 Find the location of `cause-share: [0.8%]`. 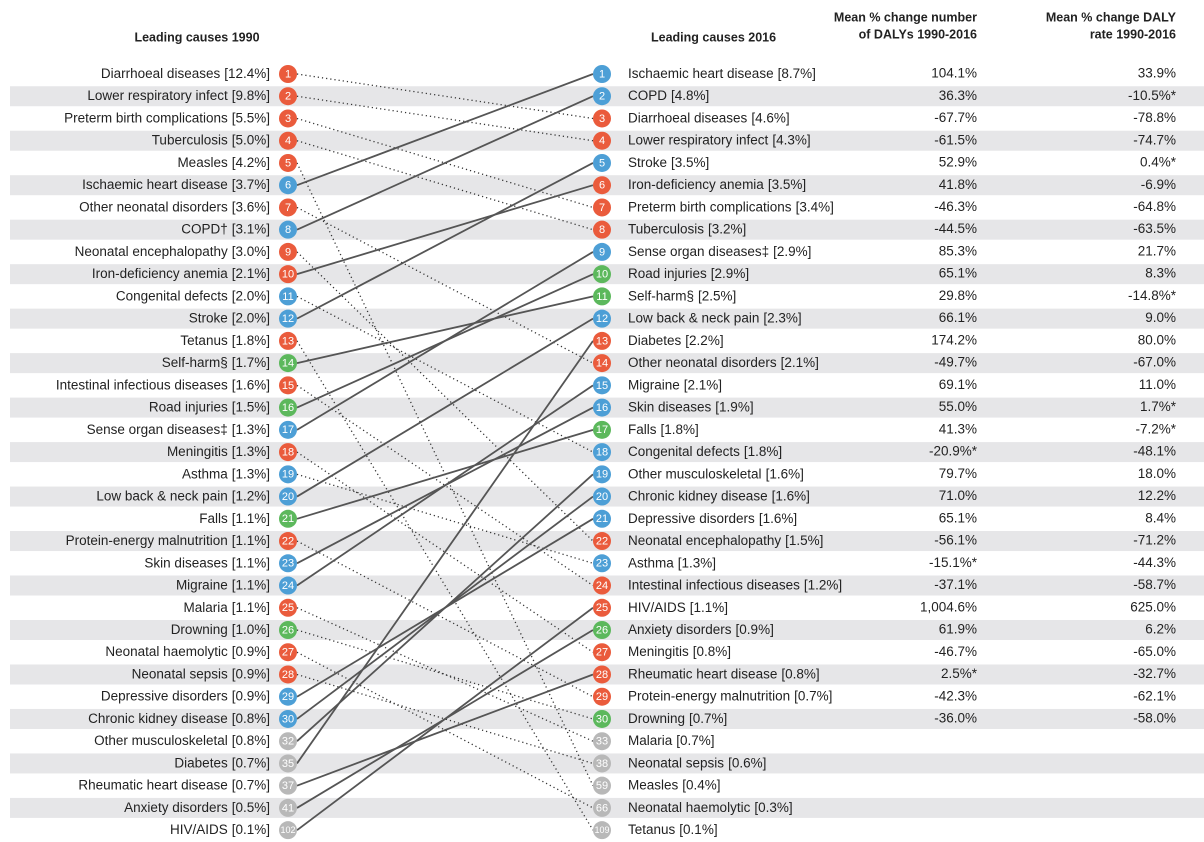

cause-share: [0.8%] is located at coordinates (251, 718).